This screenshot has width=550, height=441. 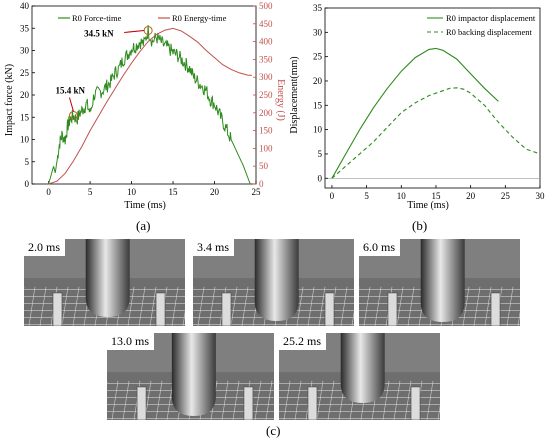 I want to click on a-y2tick-label: 300, so click(x=266, y=77).